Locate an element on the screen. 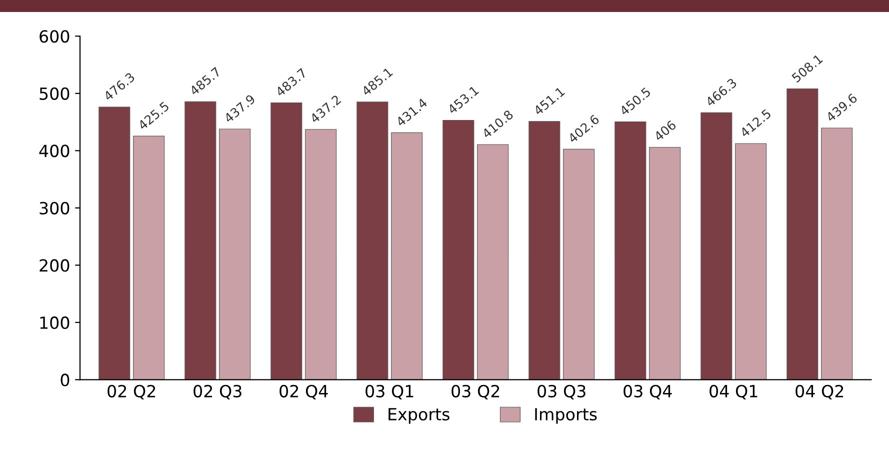 The image size is (889, 452). x-tick-label: 03 Q1 is located at coordinates (390, 392).